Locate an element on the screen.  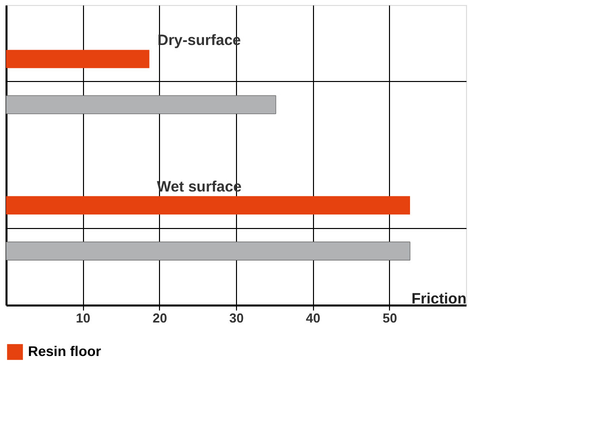
x-tick-label: 20 is located at coordinates (160, 318).